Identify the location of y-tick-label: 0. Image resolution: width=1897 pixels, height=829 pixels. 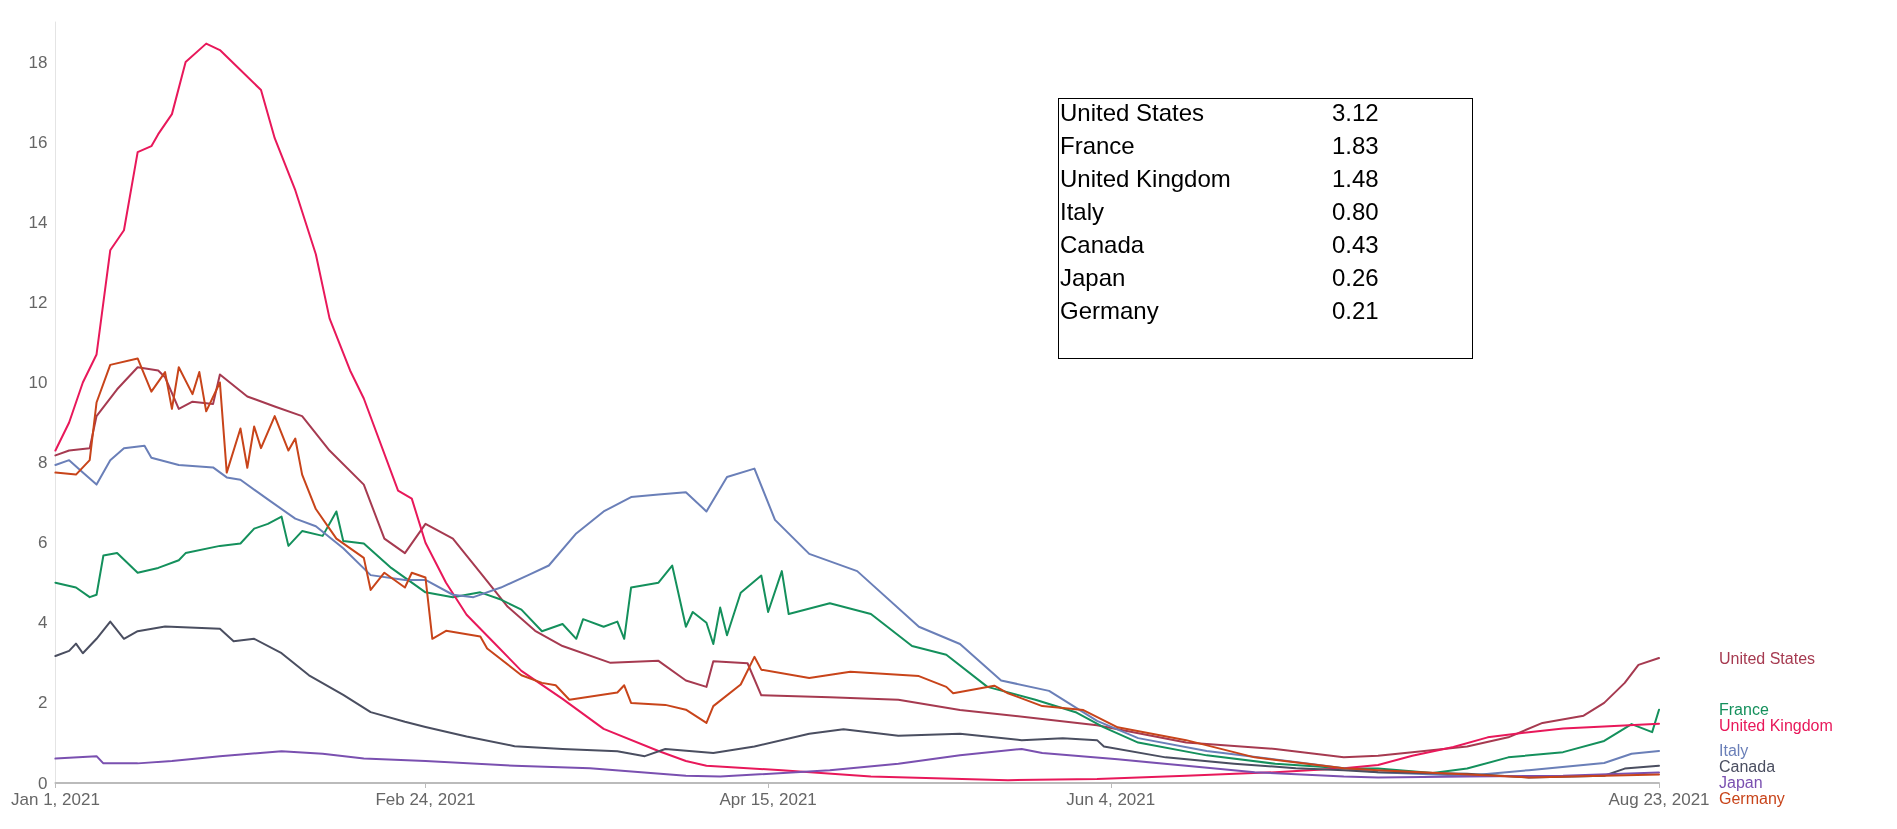
(42, 783).